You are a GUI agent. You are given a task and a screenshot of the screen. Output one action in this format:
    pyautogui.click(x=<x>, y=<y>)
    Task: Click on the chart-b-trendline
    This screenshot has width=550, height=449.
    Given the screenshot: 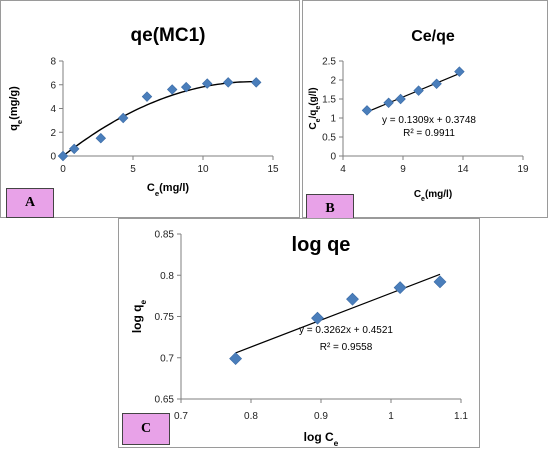 What is the action you would take?
    pyautogui.click(x=413, y=93)
    